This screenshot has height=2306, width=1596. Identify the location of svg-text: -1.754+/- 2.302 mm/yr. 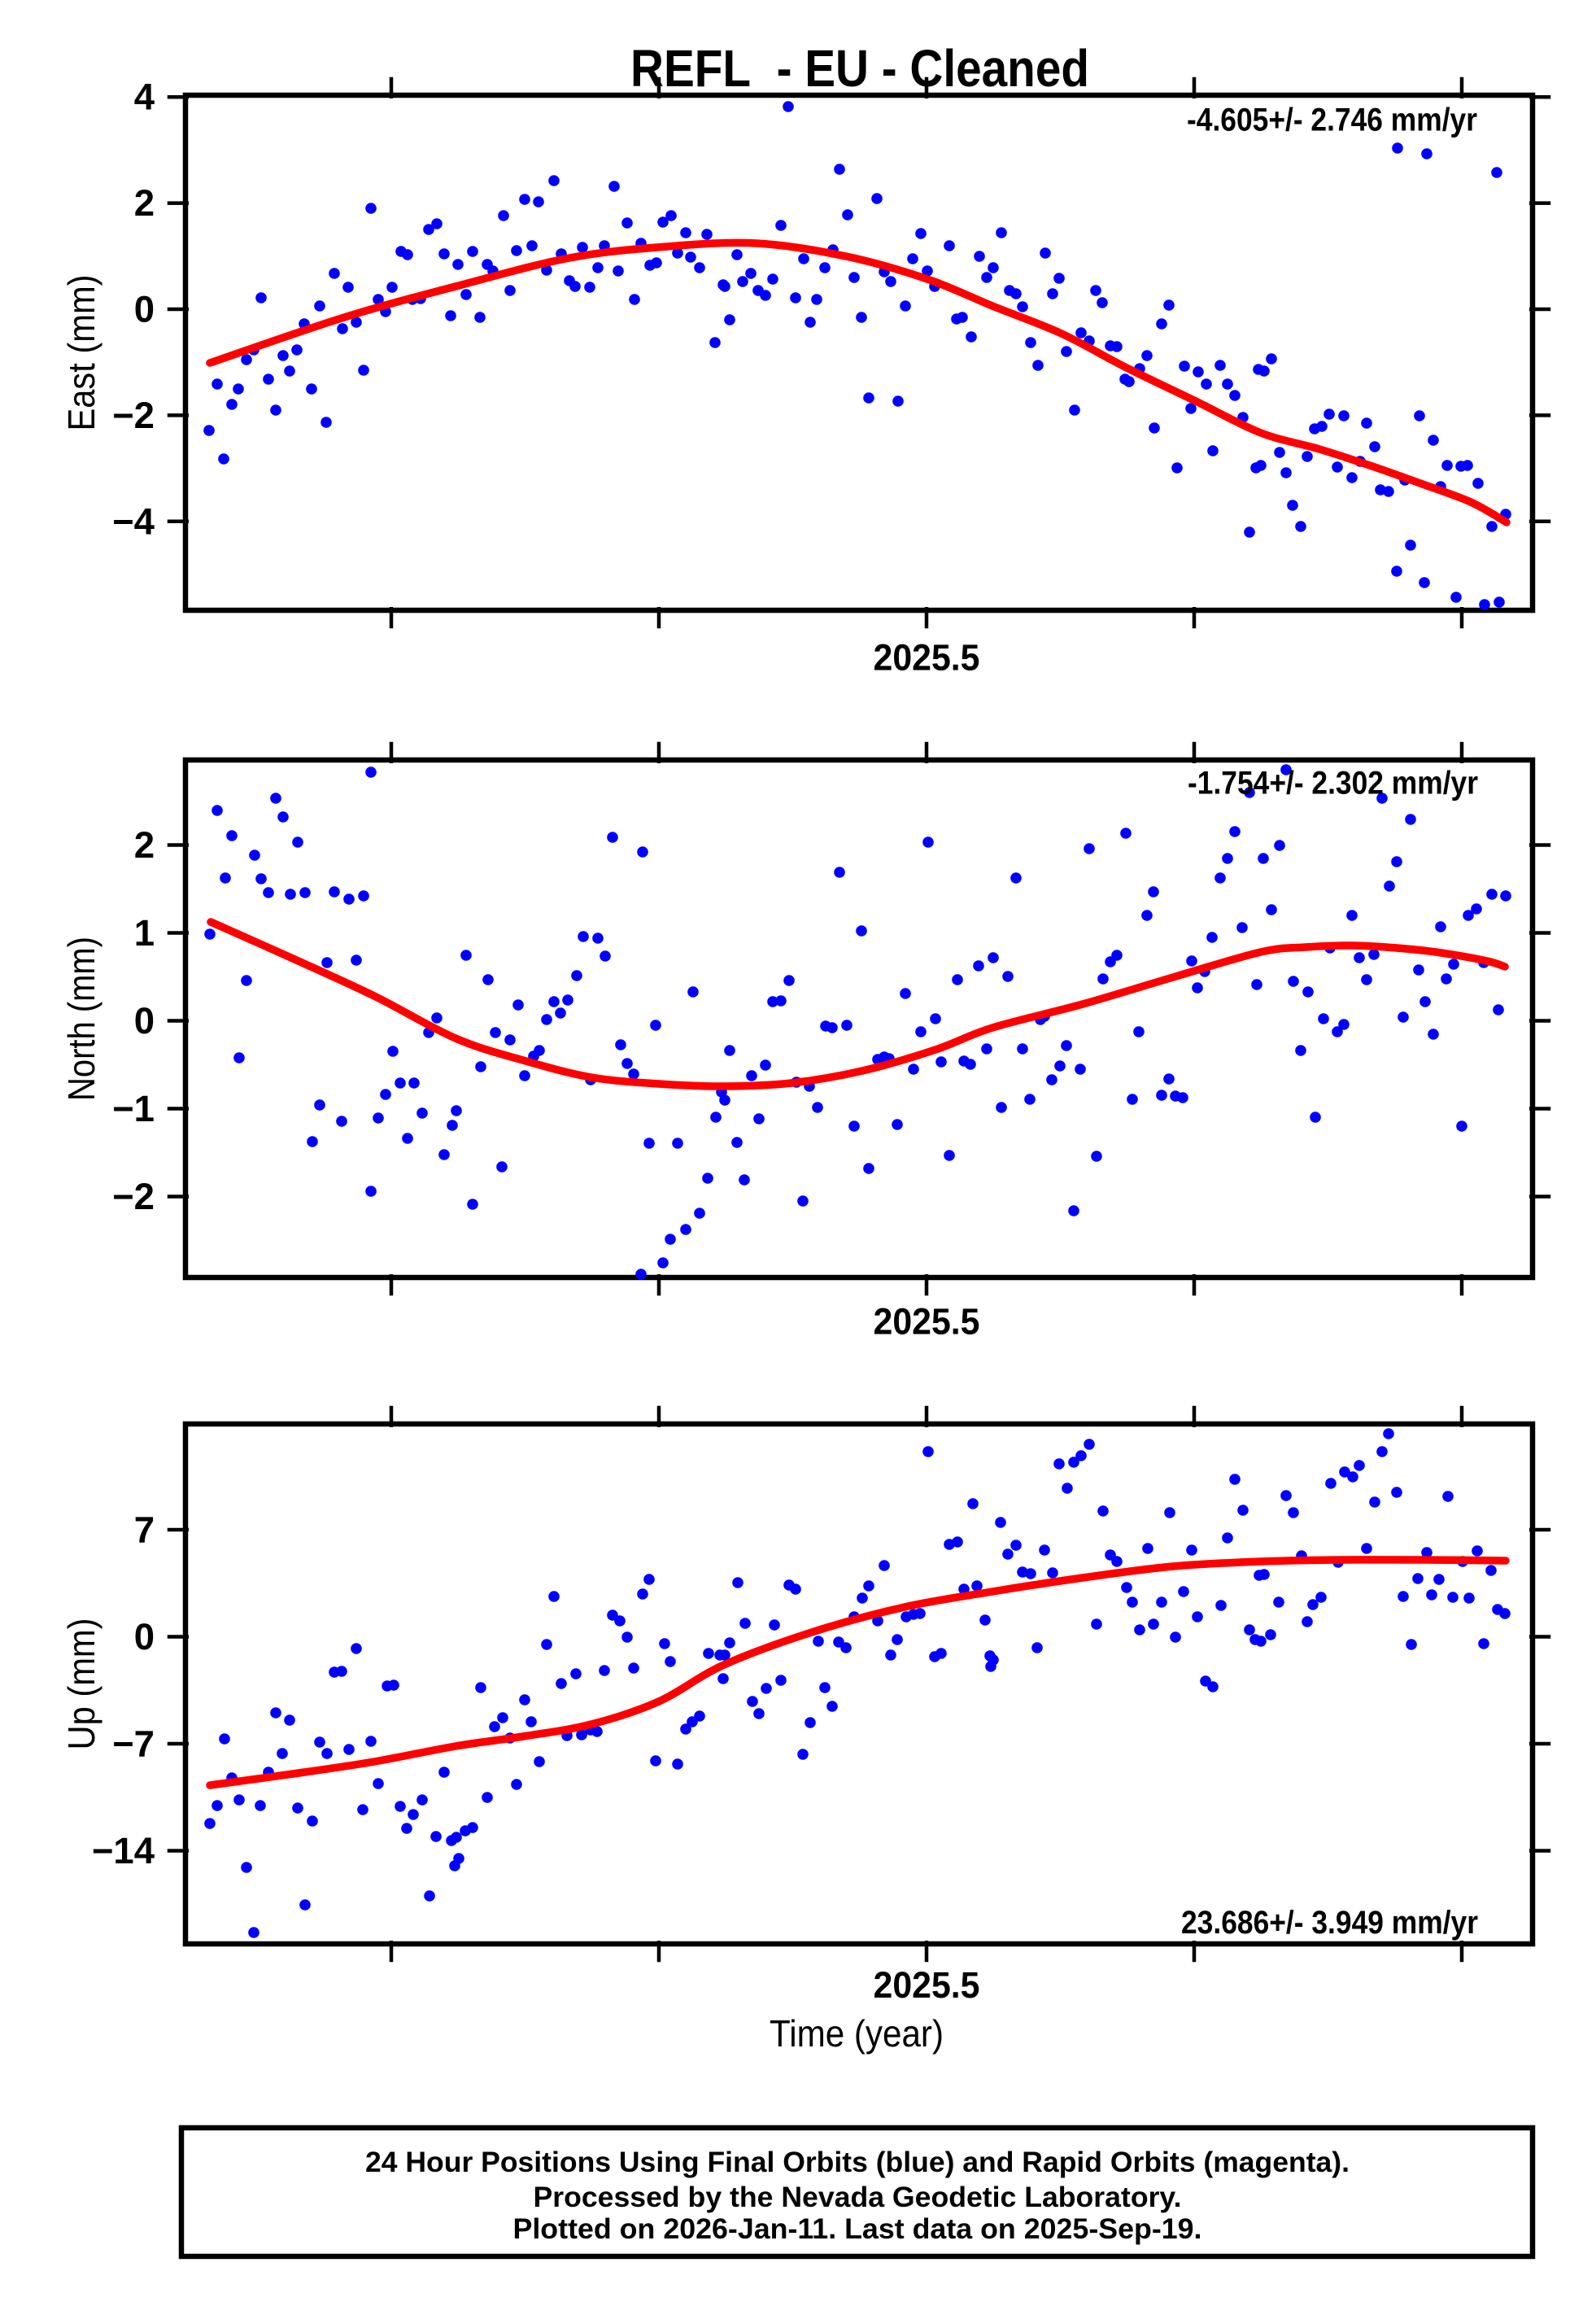
(1333, 783).